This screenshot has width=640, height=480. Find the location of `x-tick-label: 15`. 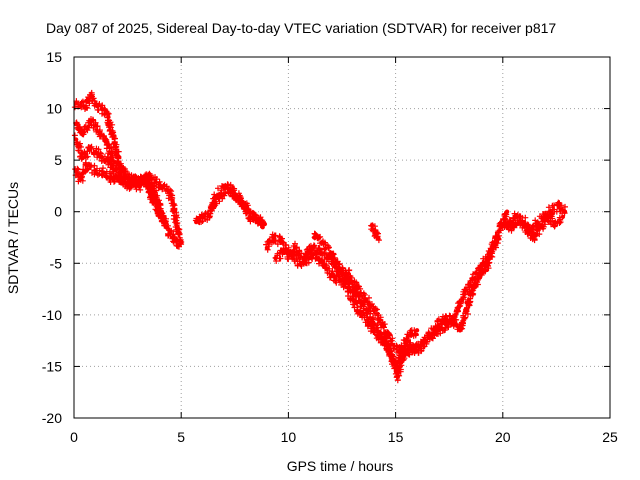

x-tick-label: 15 is located at coordinates (396, 437).